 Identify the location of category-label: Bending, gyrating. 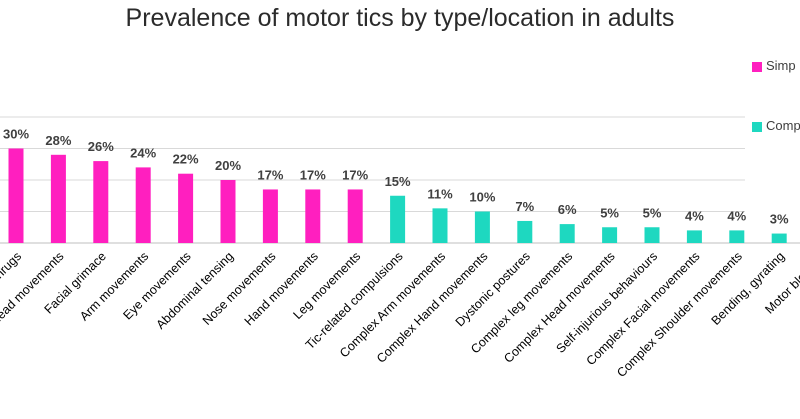
(748, 288).